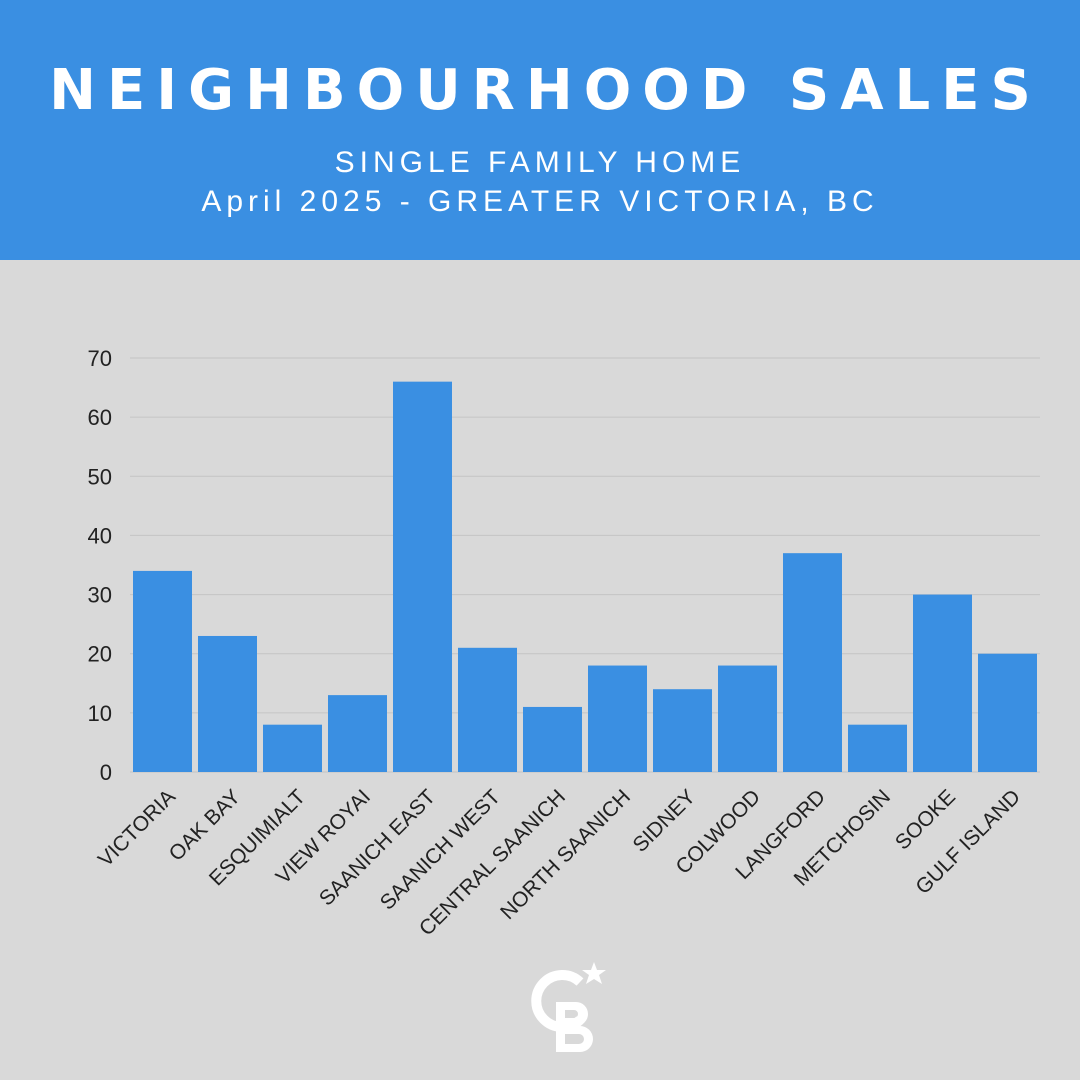  Describe the element at coordinates (377, 847) in the screenshot. I see `x-tick-label: SAANICH EAST` at that location.